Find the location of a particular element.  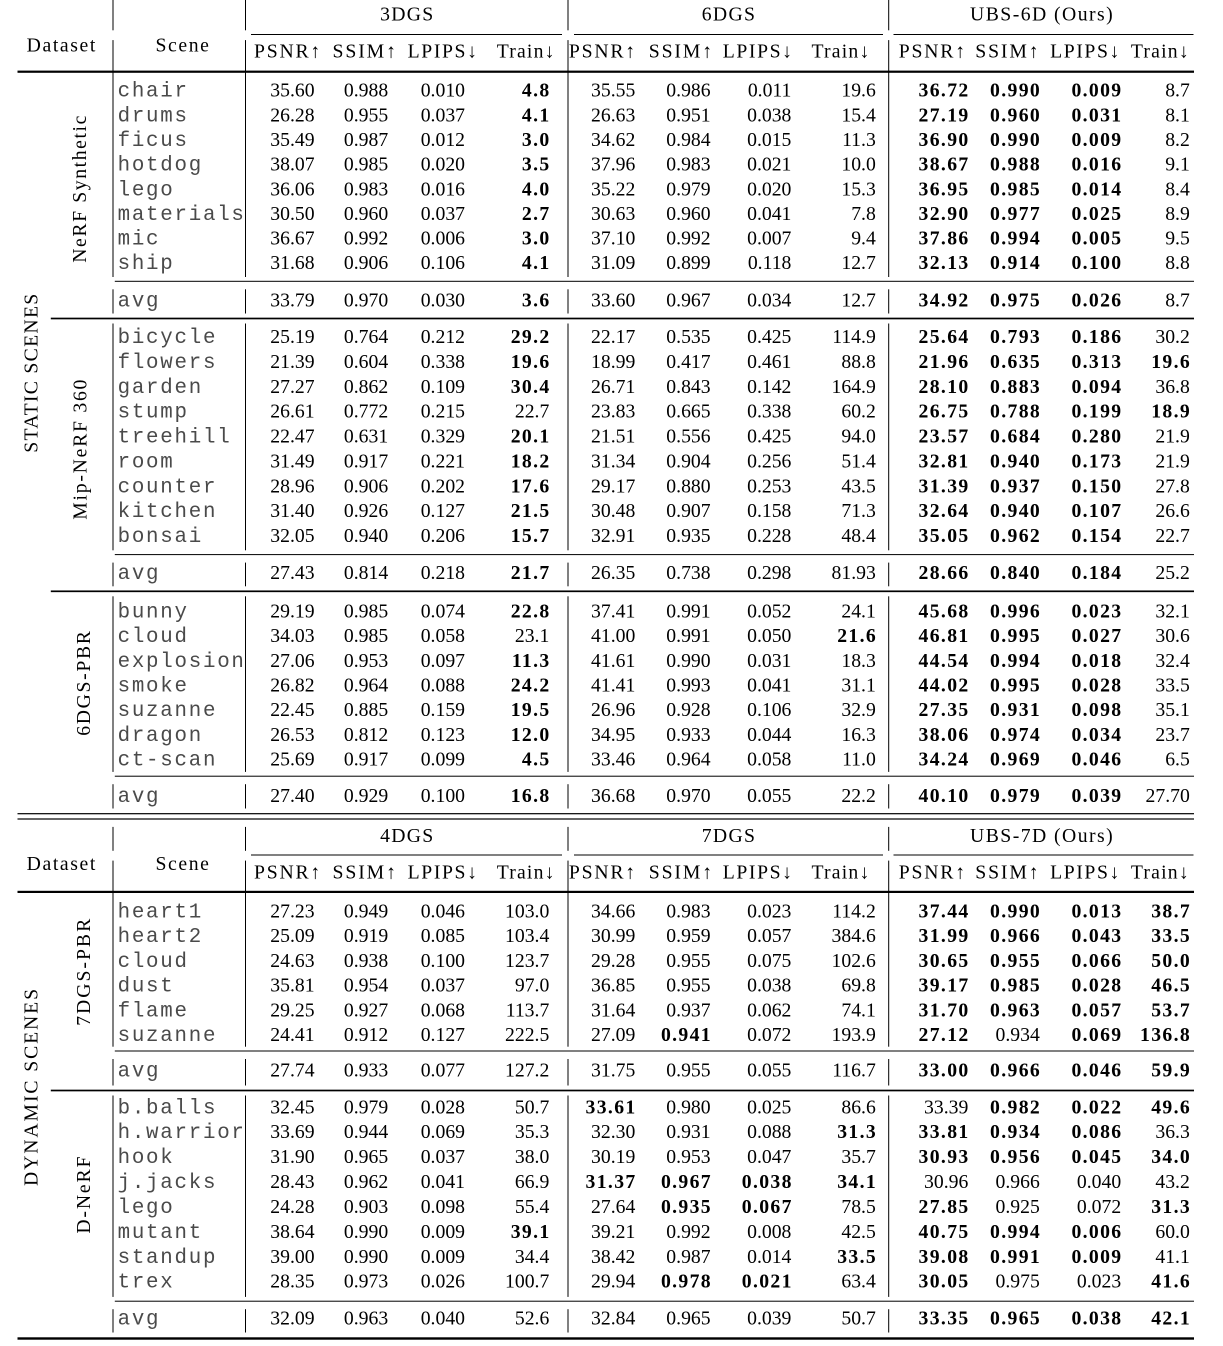

svg-text: 0.978 is located at coordinates (686, 1282).